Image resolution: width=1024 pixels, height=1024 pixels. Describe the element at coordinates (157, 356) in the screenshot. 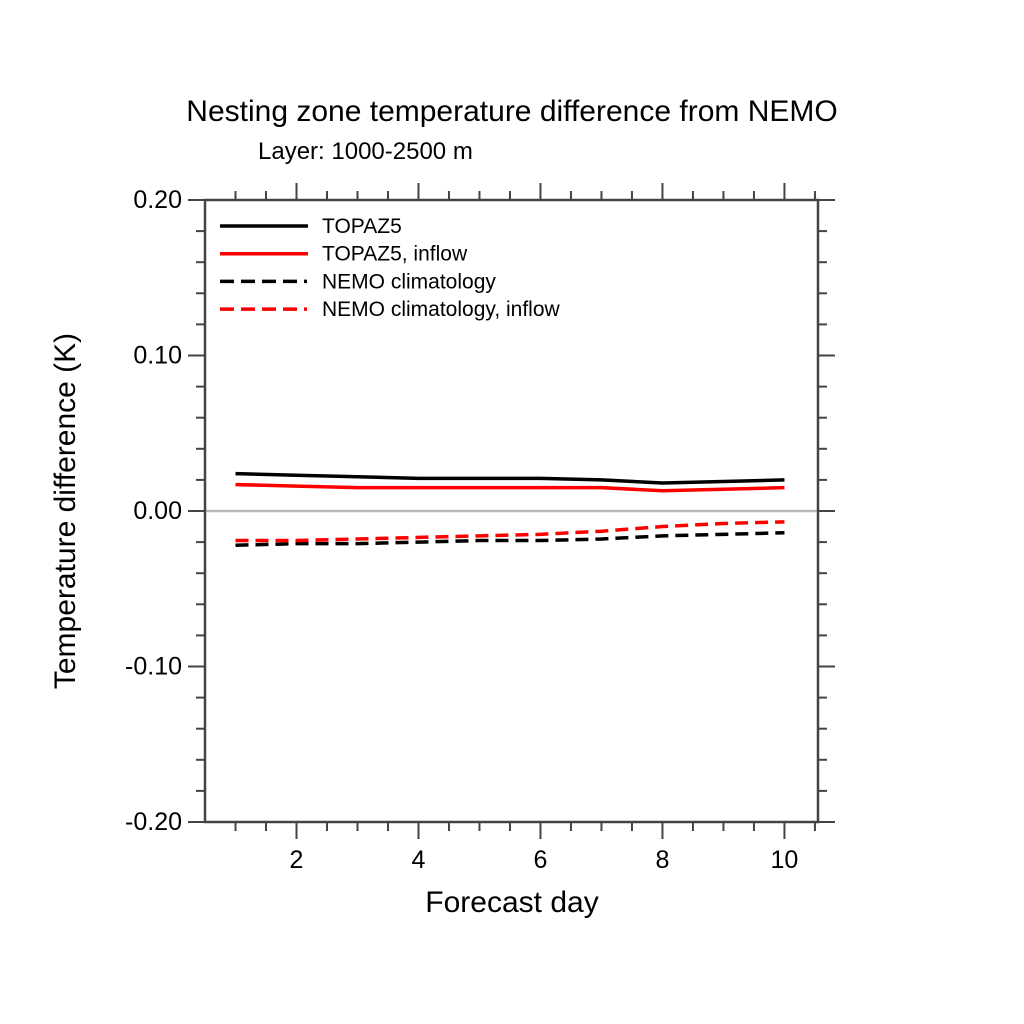

I see `y-tick-label: 0.10` at that location.